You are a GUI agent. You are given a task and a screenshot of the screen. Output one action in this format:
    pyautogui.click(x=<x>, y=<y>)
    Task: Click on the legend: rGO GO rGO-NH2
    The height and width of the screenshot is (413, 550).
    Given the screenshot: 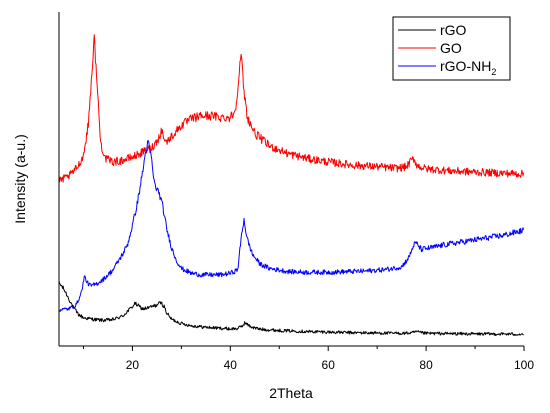 What is the action you would take?
    pyautogui.click(x=451, y=48)
    